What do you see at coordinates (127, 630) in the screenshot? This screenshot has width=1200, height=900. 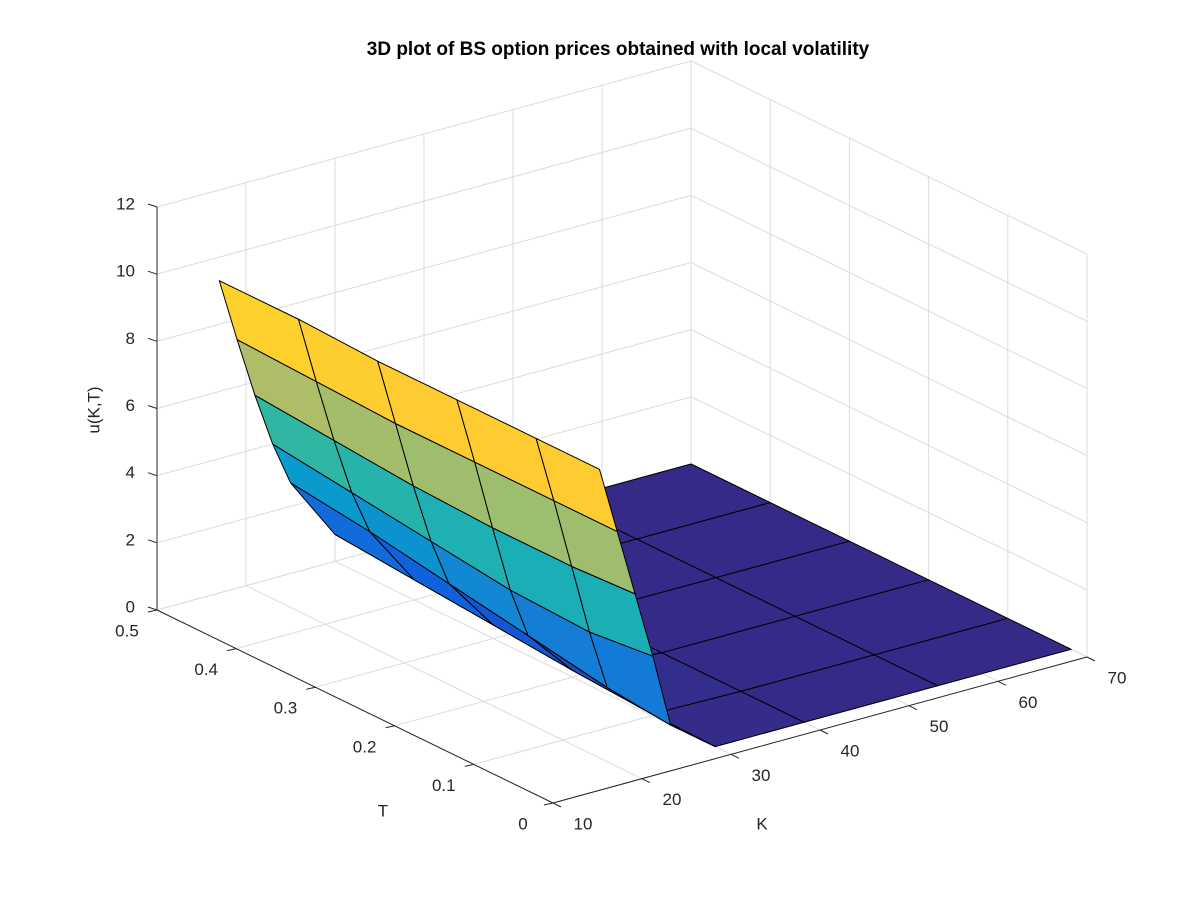 I see `y-tick-label: 0.5` at bounding box center [127, 630].